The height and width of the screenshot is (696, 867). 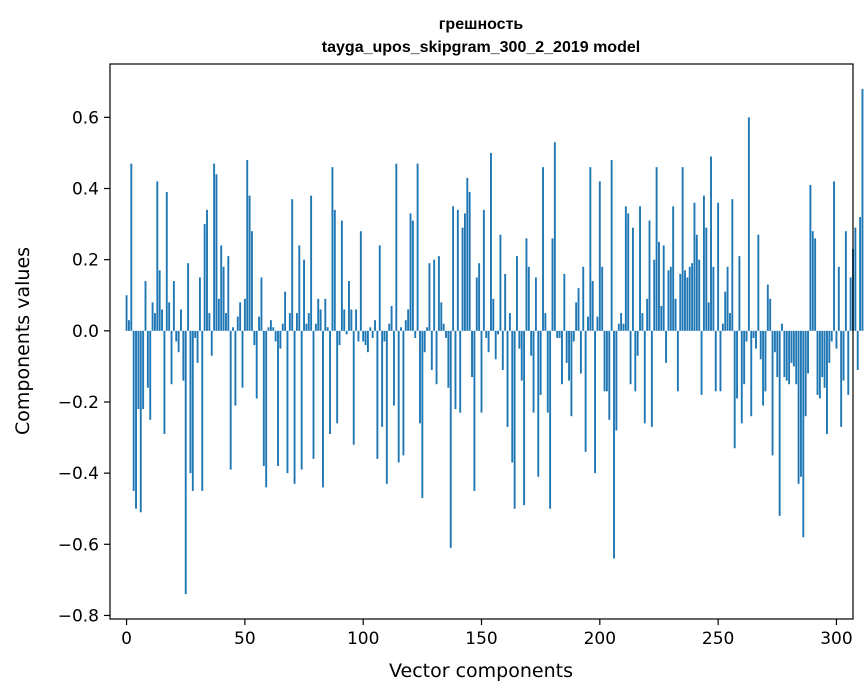 I want to click on y-tick-label: −0.2, so click(x=78, y=403).